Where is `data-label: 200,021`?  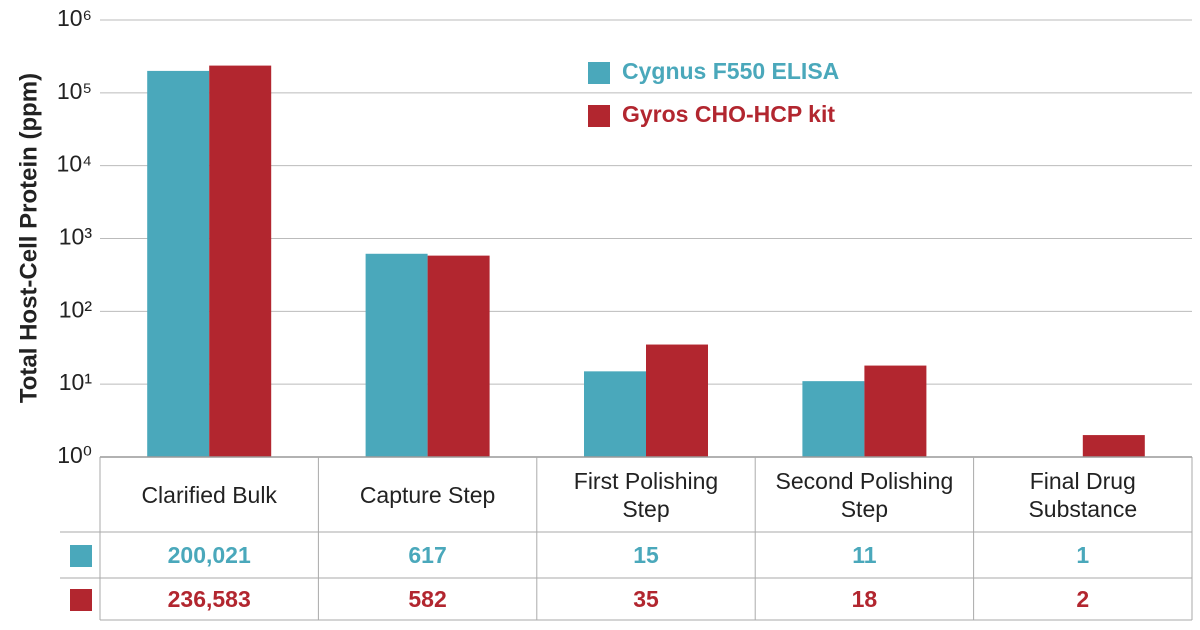
data-label: 200,021 is located at coordinates (209, 554).